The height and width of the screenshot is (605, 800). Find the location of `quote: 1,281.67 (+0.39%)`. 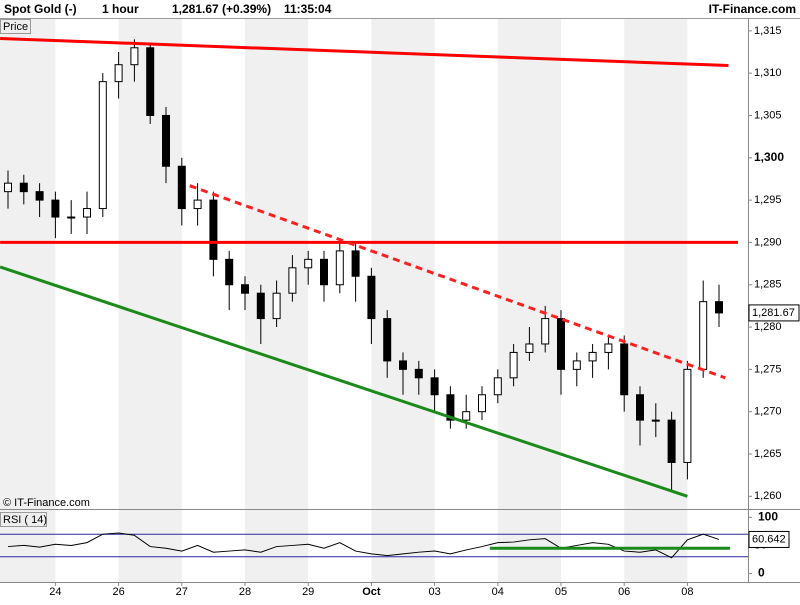

quote: 1,281.67 (+0.39%) is located at coordinates (221, 9).